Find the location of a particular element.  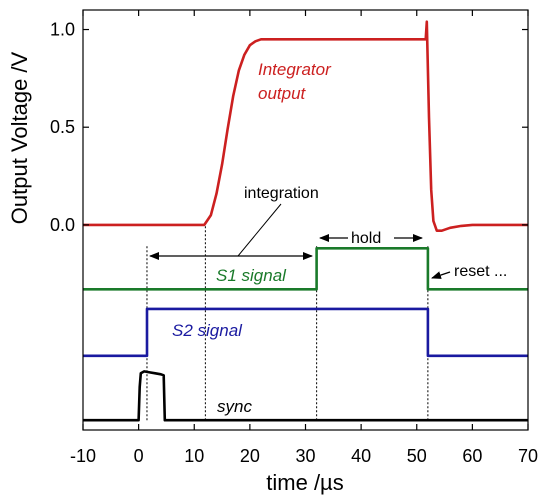

x-tick-label: 0 is located at coordinates (139, 456).